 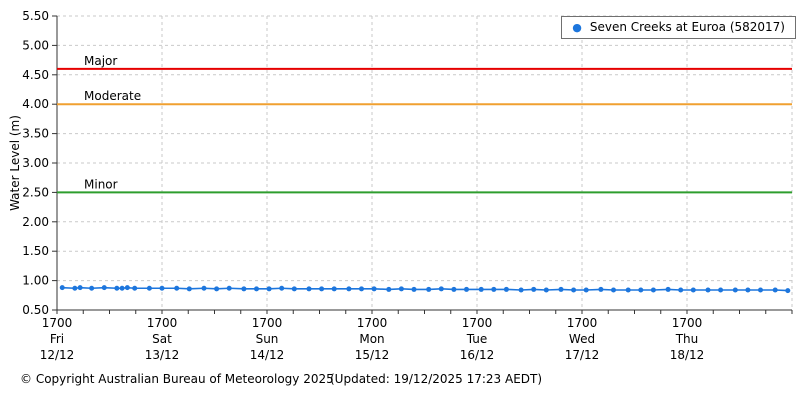 What do you see at coordinates (57, 355) in the screenshot?
I see `x-tick-date-label: 12/12` at bounding box center [57, 355].